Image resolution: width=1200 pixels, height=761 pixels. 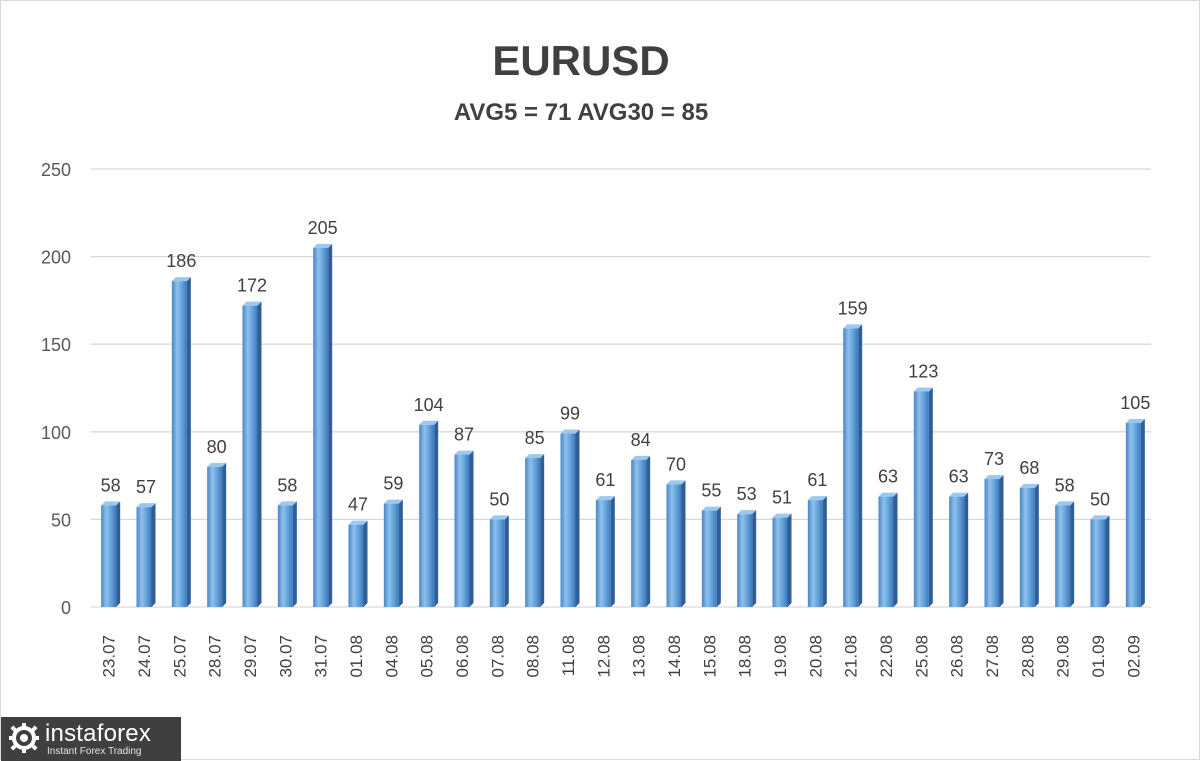 What do you see at coordinates (780, 656) in the screenshot?
I see `x-tick-label: 19.08` at bounding box center [780, 656].